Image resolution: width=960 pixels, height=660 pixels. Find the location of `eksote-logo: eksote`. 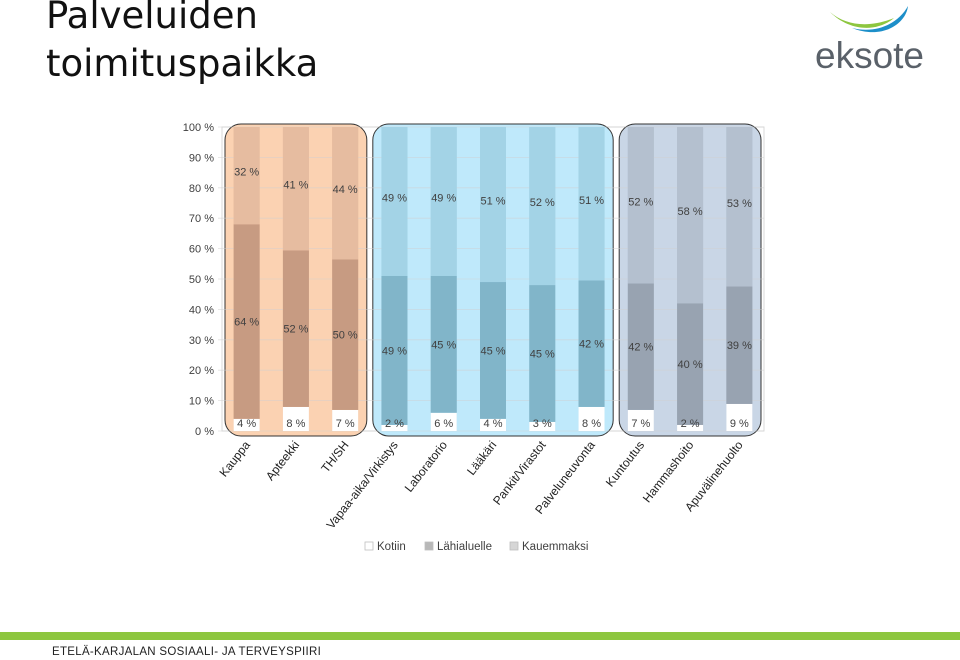

eksote-logo: eksote is located at coordinates (869, 40).